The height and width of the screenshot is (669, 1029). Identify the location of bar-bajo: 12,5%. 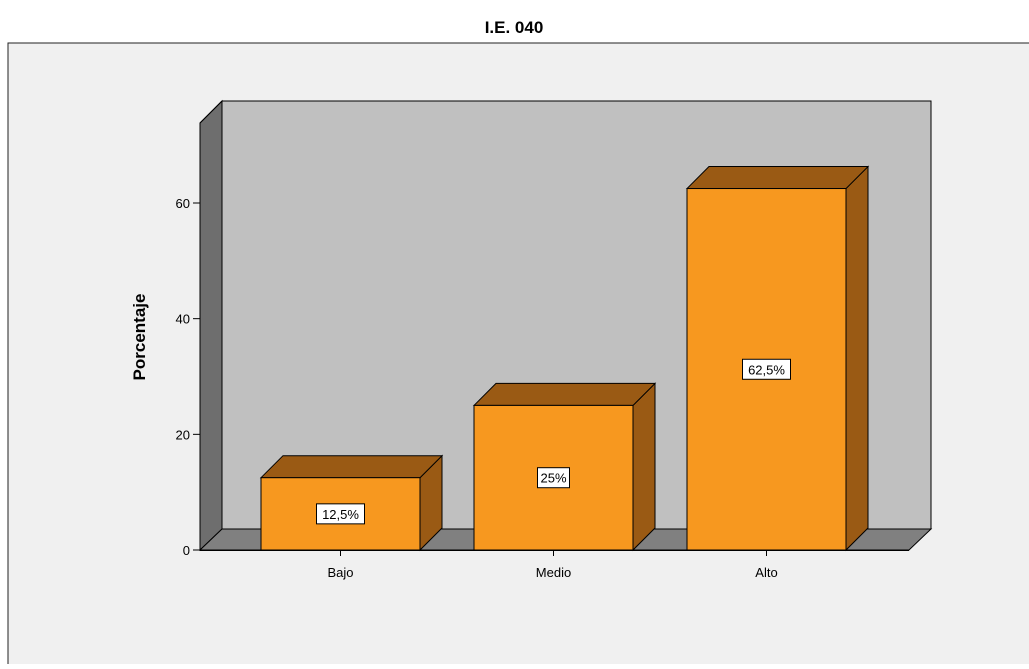
(351, 503).